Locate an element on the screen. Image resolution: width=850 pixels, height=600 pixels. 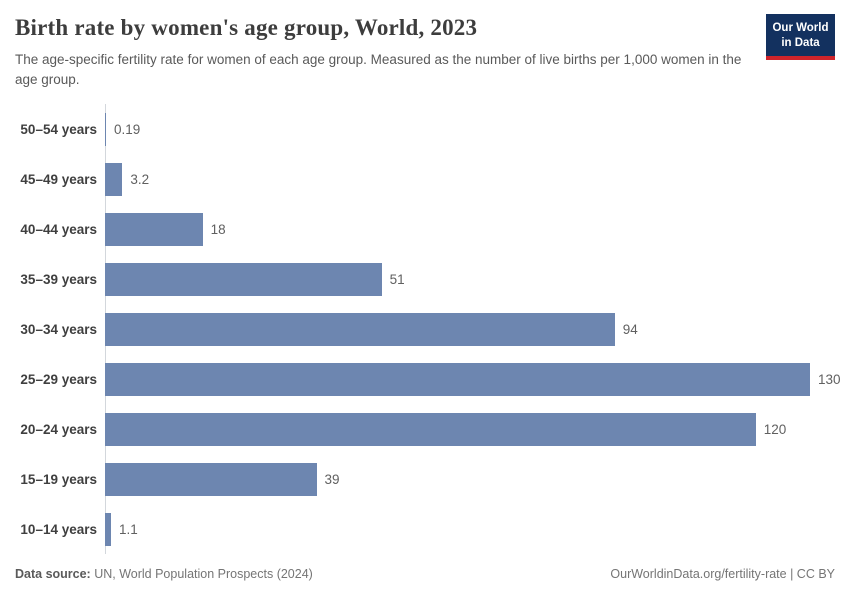
value-label: 18 is located at coordinates (218, 229).